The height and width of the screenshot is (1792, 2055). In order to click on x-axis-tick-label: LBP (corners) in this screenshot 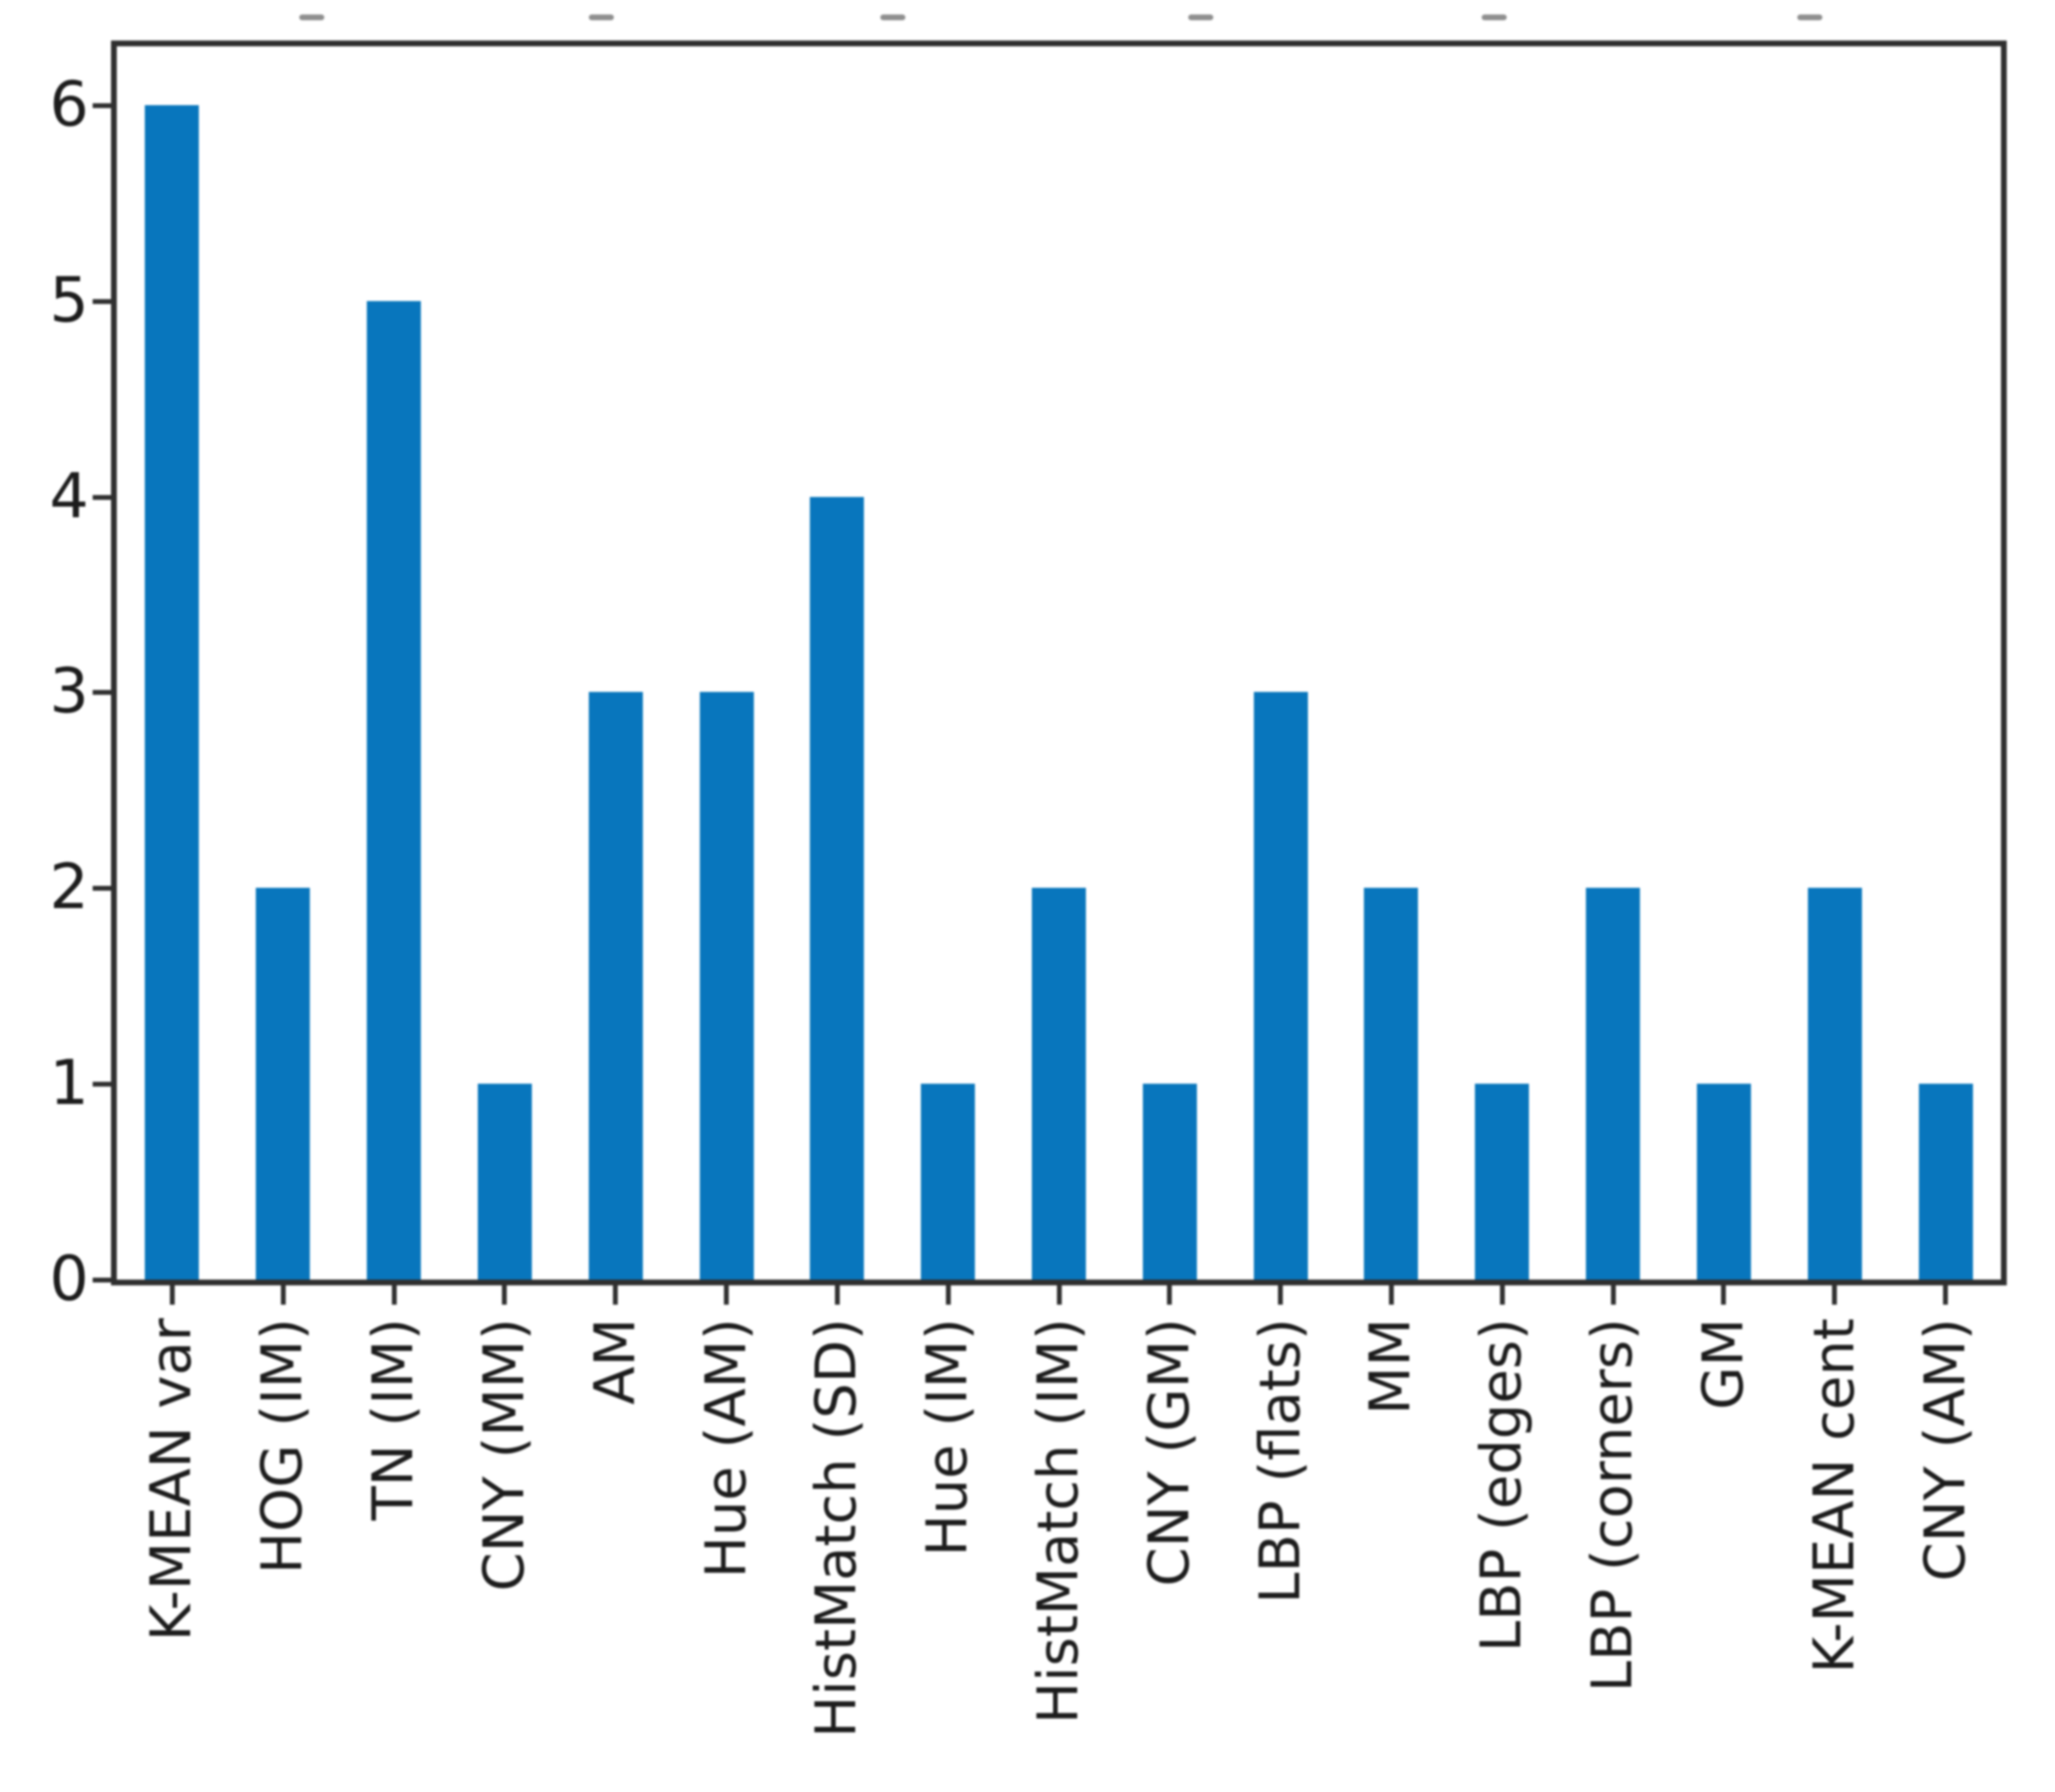, I will do `click(1612, 1505)`.